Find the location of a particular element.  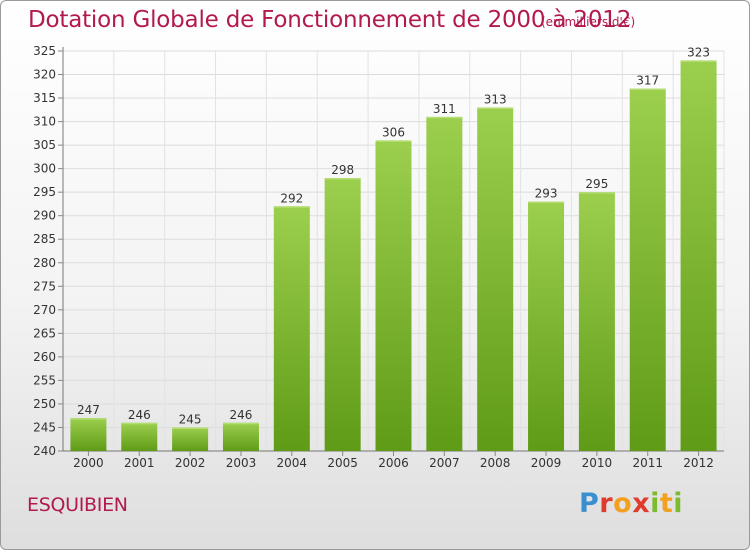

bar-2002 is located at coordinates (190, 439).